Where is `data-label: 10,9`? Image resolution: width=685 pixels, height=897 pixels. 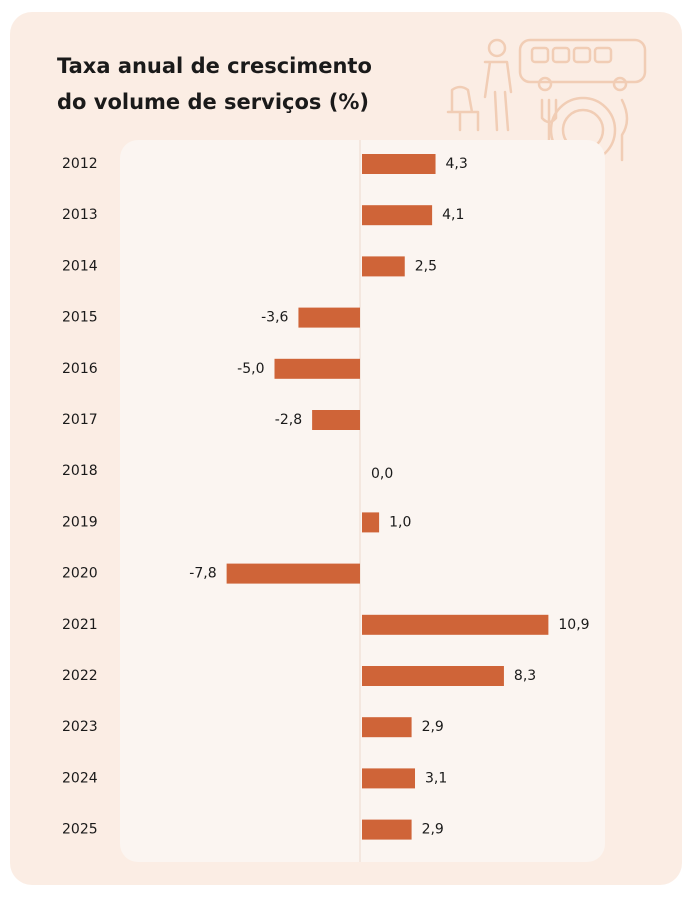 data-label: 10,9 is located at coordinates (573, 625).